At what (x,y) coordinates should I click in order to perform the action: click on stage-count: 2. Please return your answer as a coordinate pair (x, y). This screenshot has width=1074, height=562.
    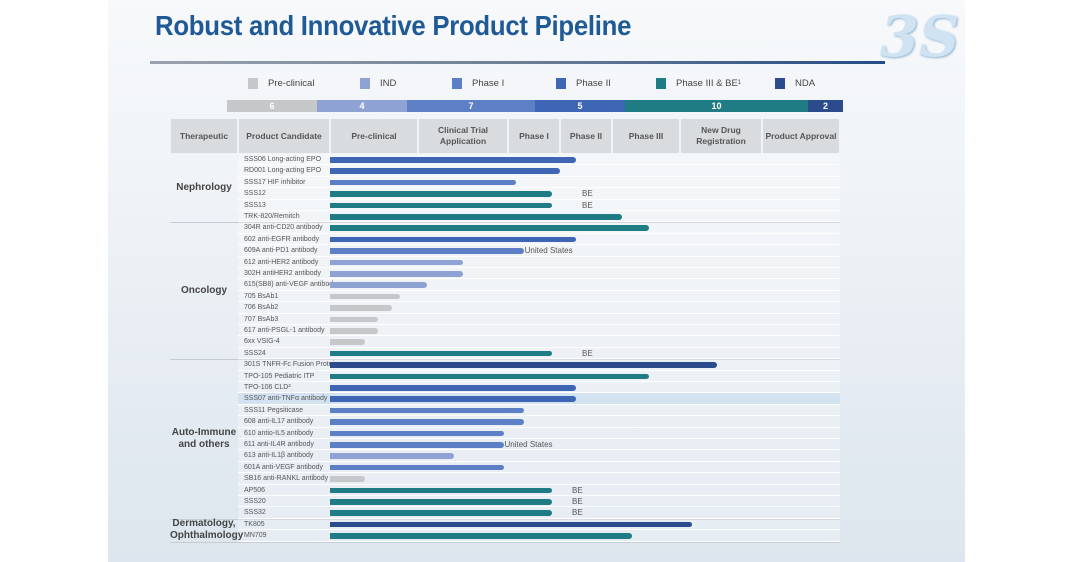
    Looking at the image, I should click on (825, 106).